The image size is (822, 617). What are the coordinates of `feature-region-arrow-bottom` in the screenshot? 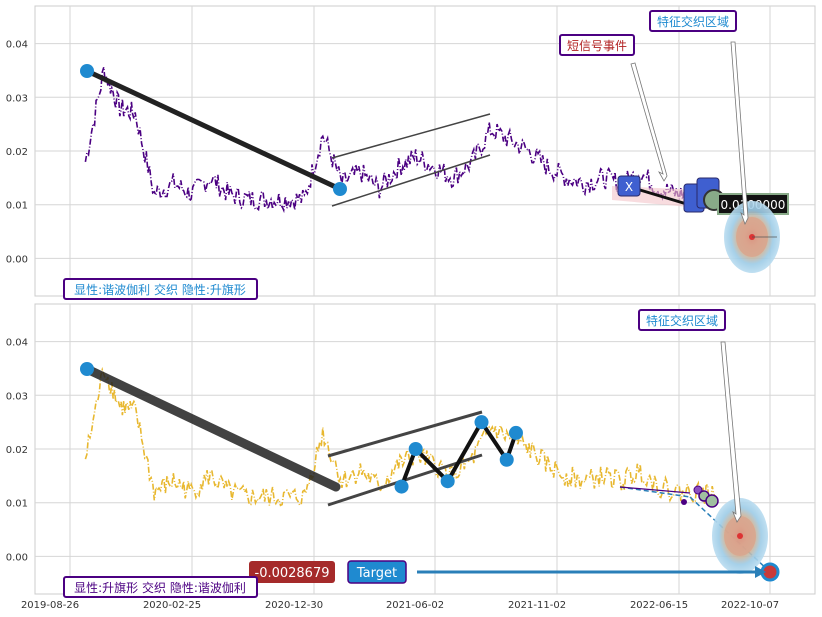 It's located at (731, 432).